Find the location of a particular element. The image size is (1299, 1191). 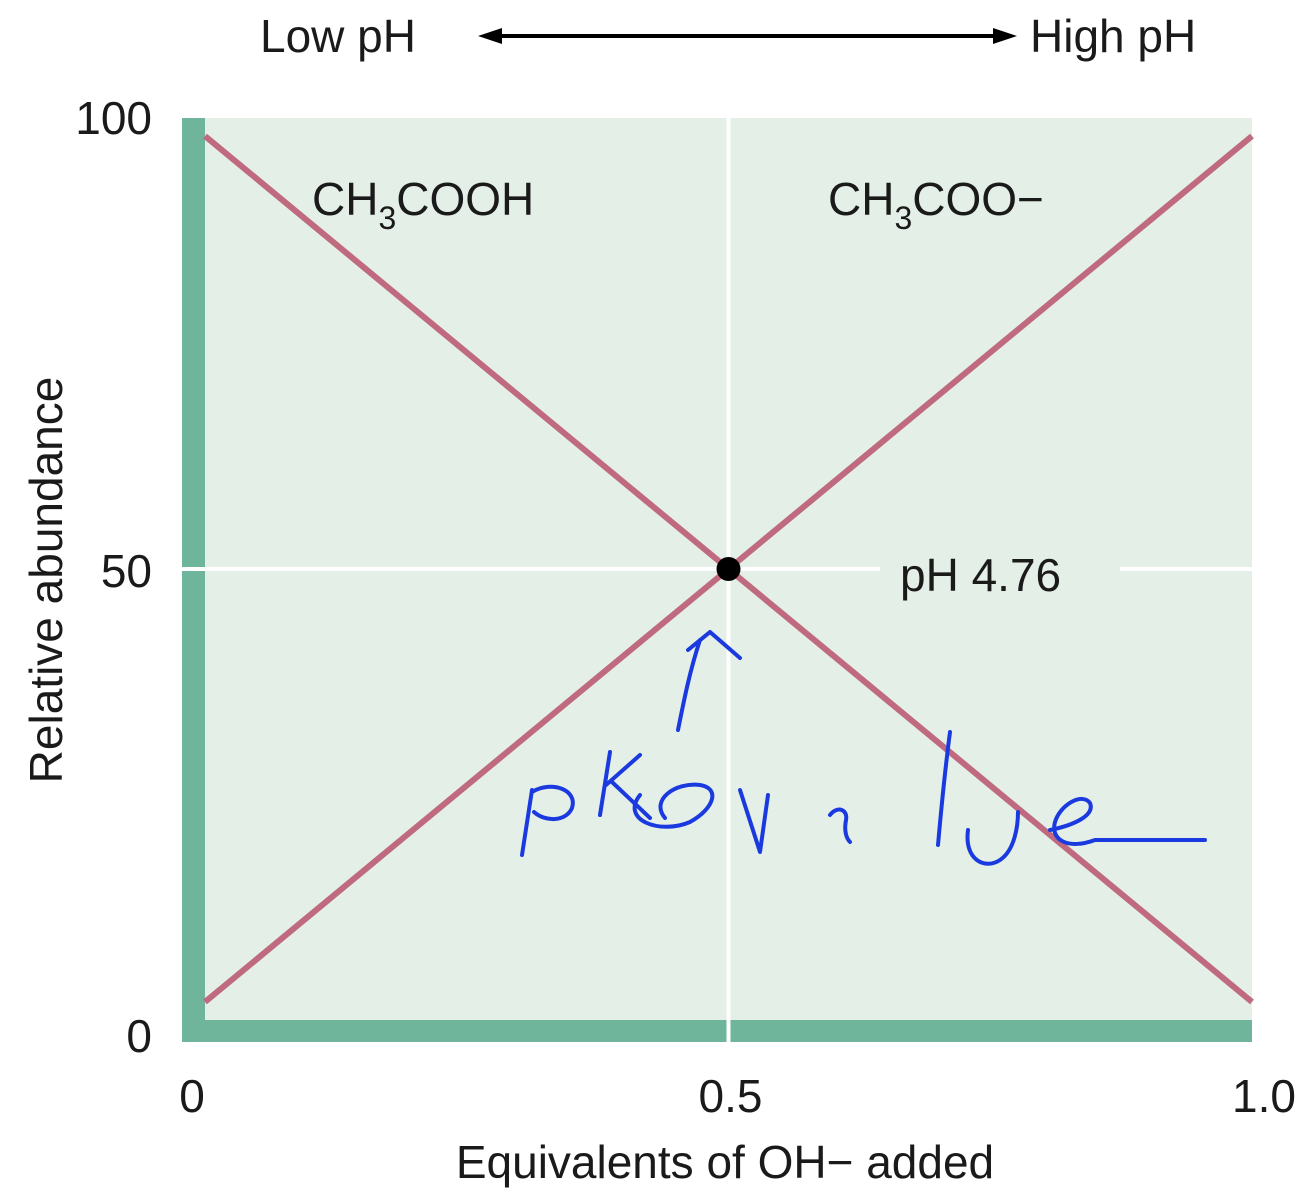

handwritten-v is located at coordinates (754, 821).